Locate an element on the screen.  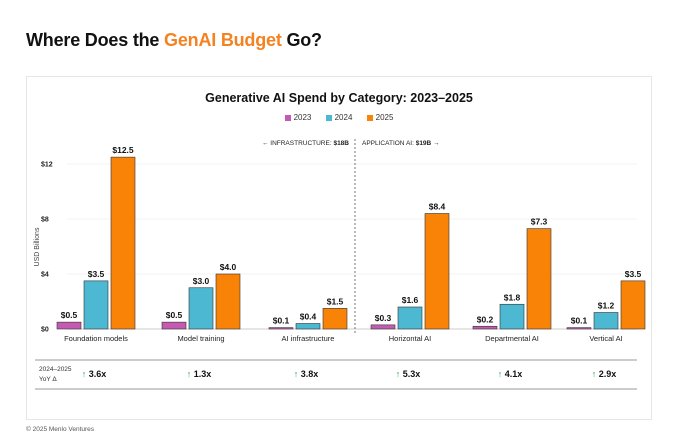
yoy-label-line1: 2024–2025 is located at coordinates (55, 369).